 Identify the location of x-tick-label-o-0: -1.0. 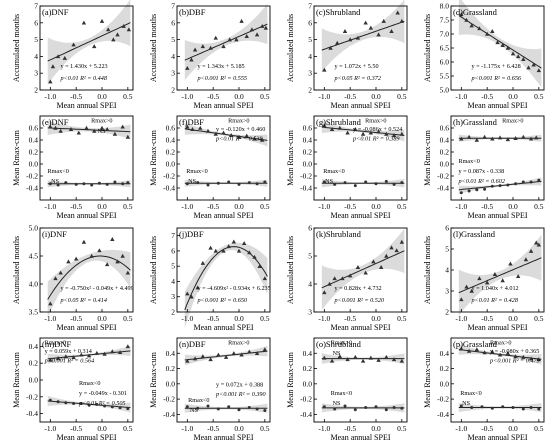
(324, 428).